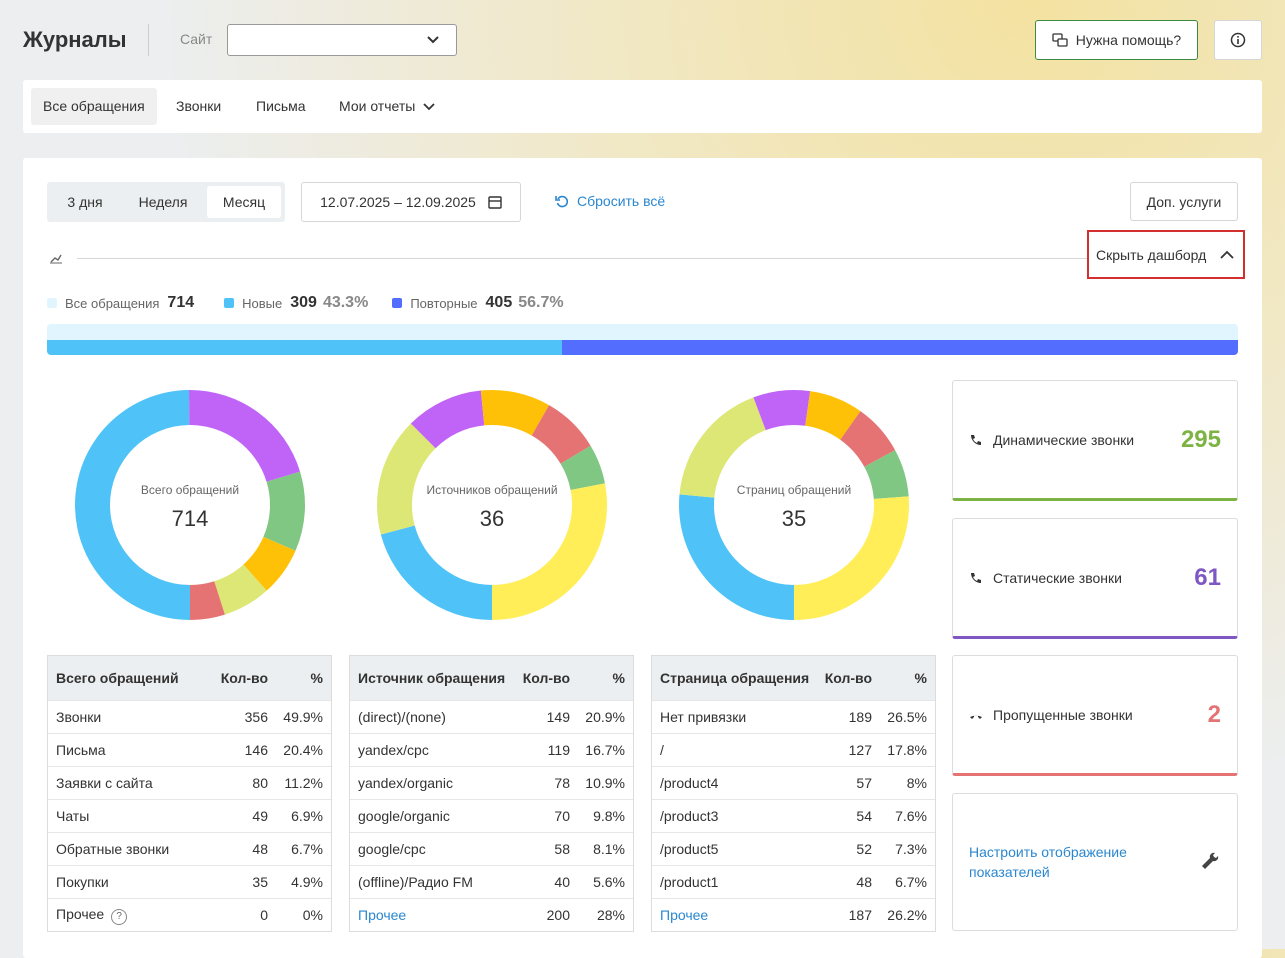 This screenshot has width=1285, height=958. Describe the element at coordinates (907, 717) in the screenshot. I see `table-cell: 26.5%` at that location.